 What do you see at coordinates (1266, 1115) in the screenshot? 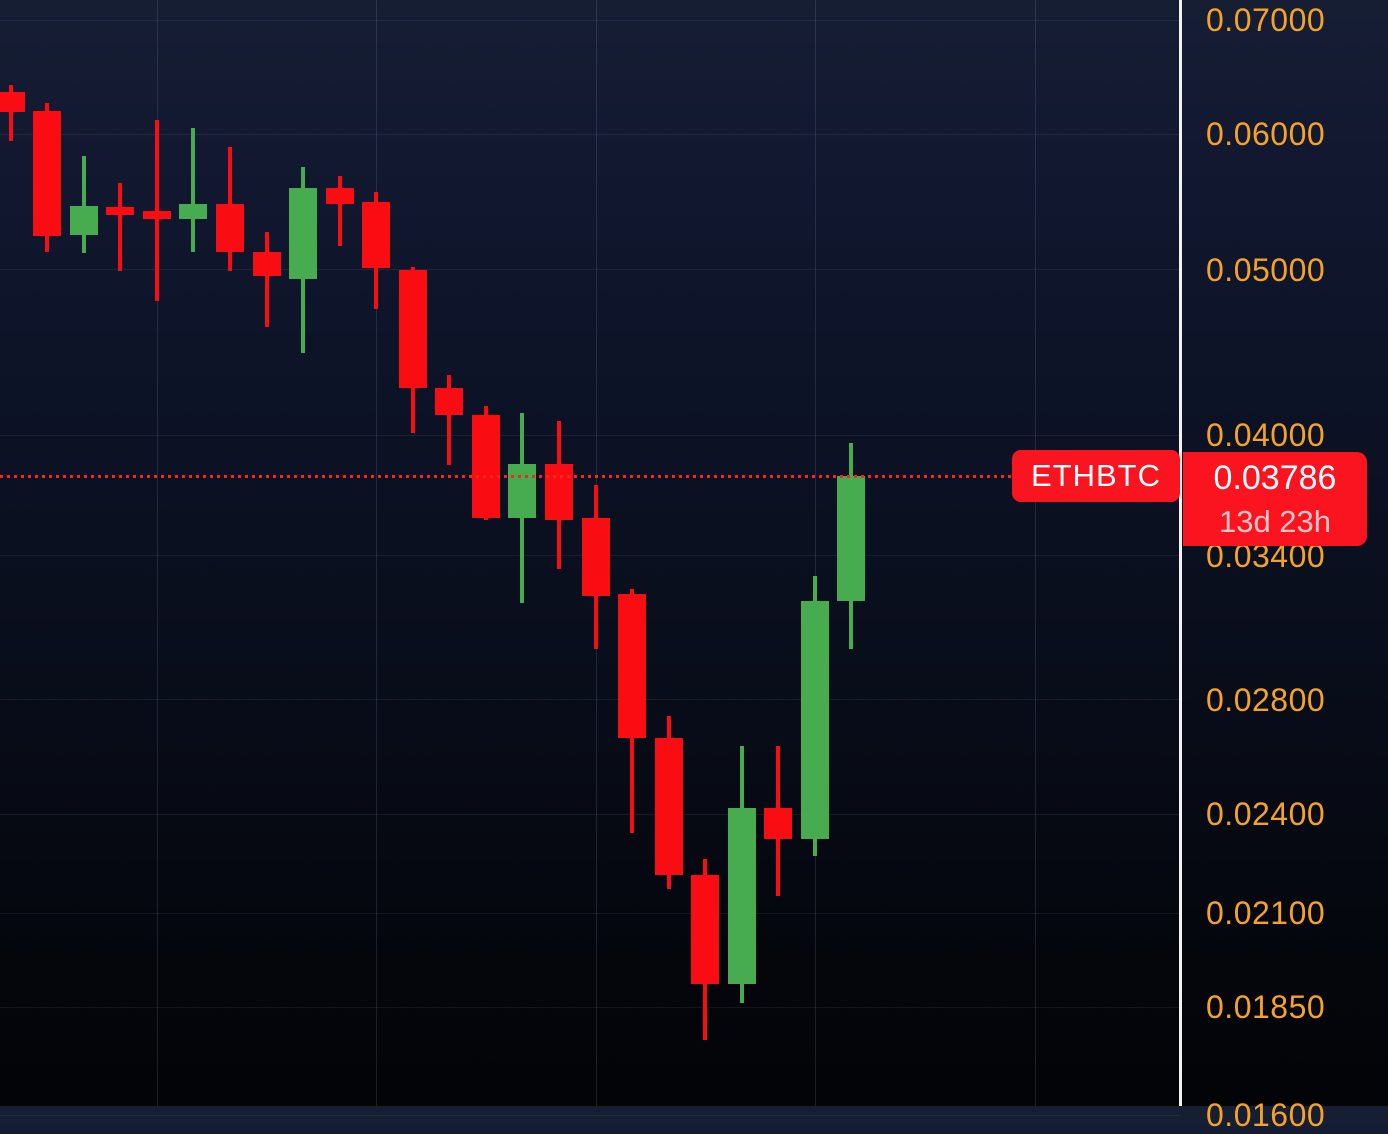
I see `axis-tick-label: 0.01600` at bounding box center [1266, 1115].